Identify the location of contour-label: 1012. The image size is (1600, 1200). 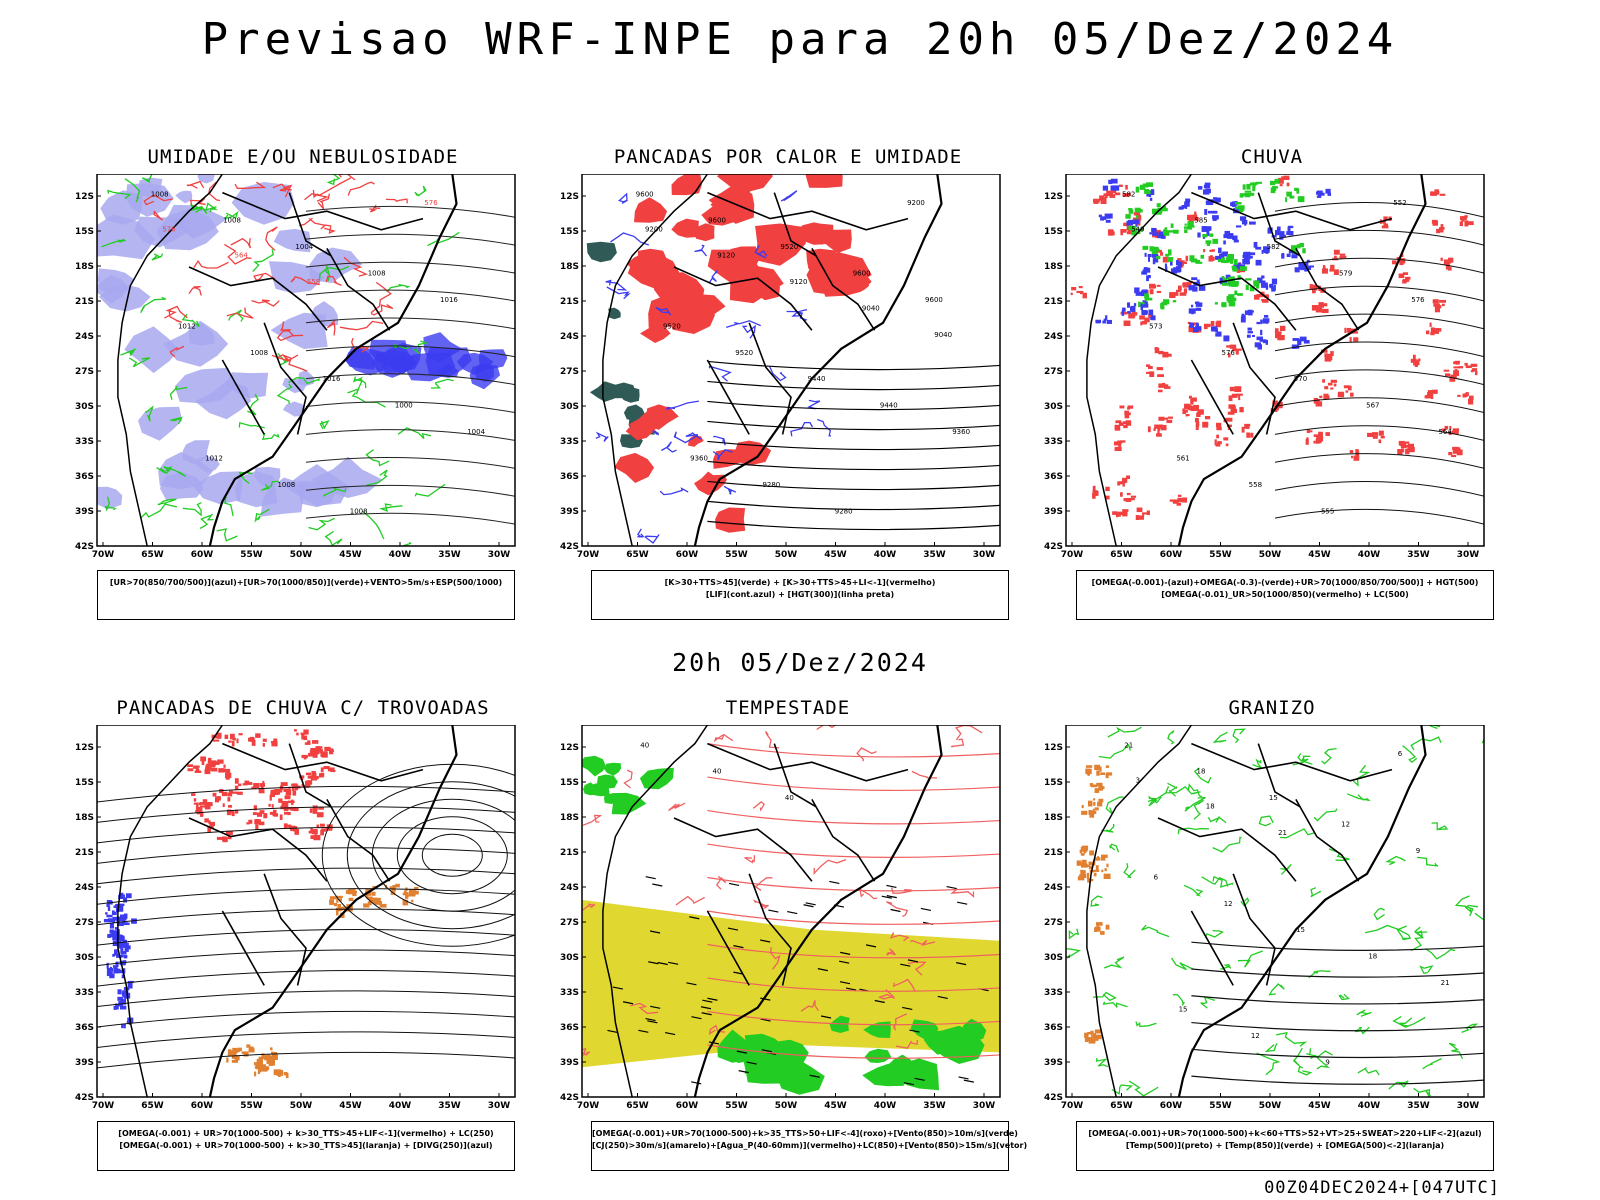
(214, 458).